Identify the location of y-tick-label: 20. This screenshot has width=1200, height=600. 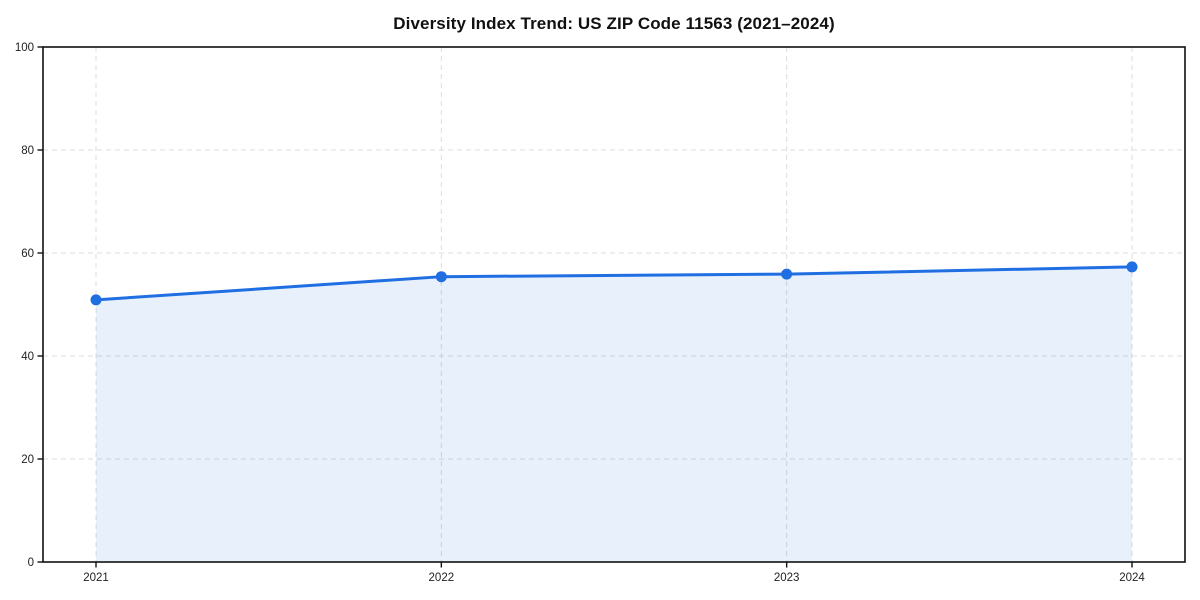
(27, 460).